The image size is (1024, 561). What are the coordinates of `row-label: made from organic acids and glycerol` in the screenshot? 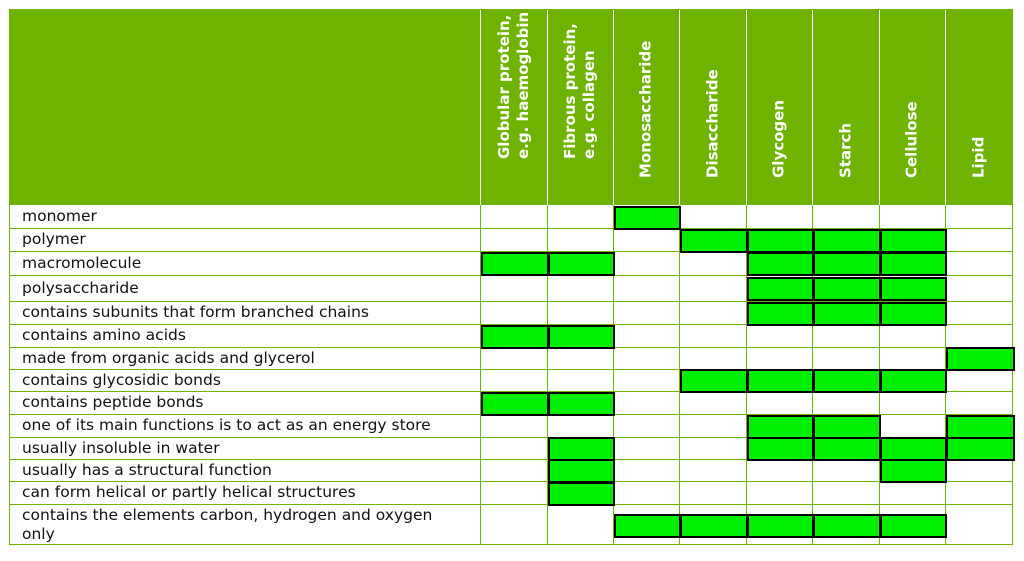 It's located at (168, 357).